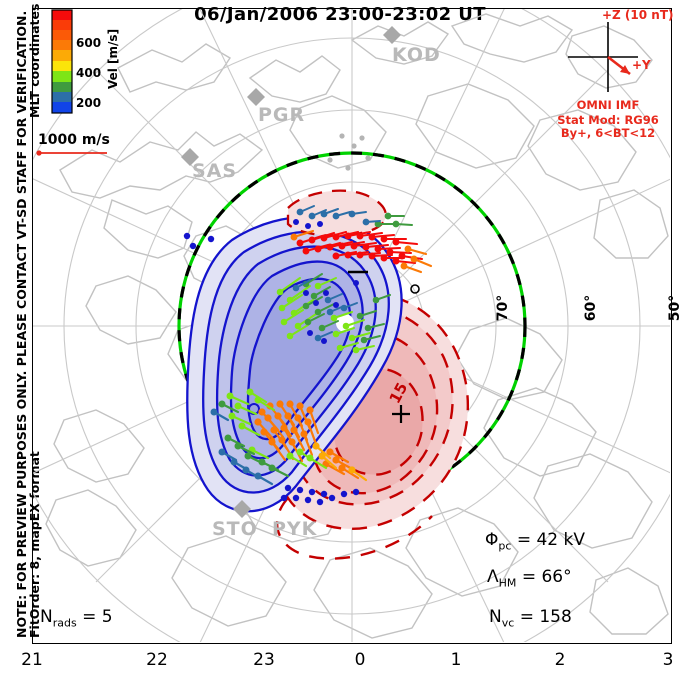  Describe the element at coordinates (360, 660) in the screenshot. I see `mlt-tick-0: 0` at that location.